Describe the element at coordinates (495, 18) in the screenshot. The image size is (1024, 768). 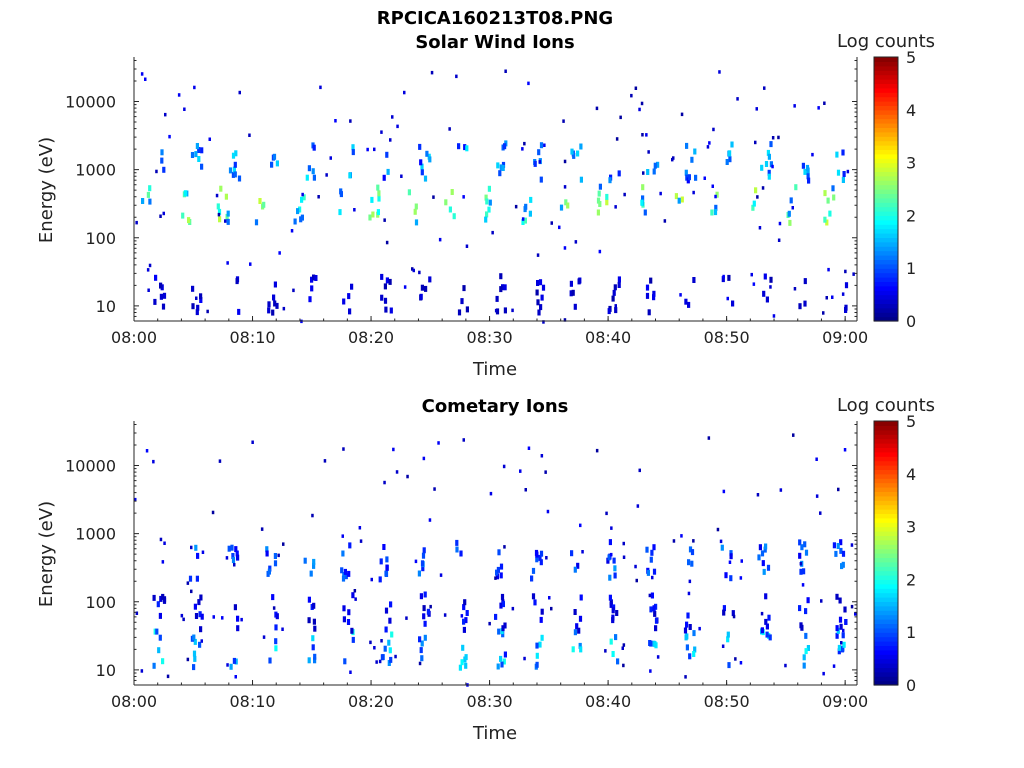
I see `figure-title: RPCICA160213T08.PNG` at that location.